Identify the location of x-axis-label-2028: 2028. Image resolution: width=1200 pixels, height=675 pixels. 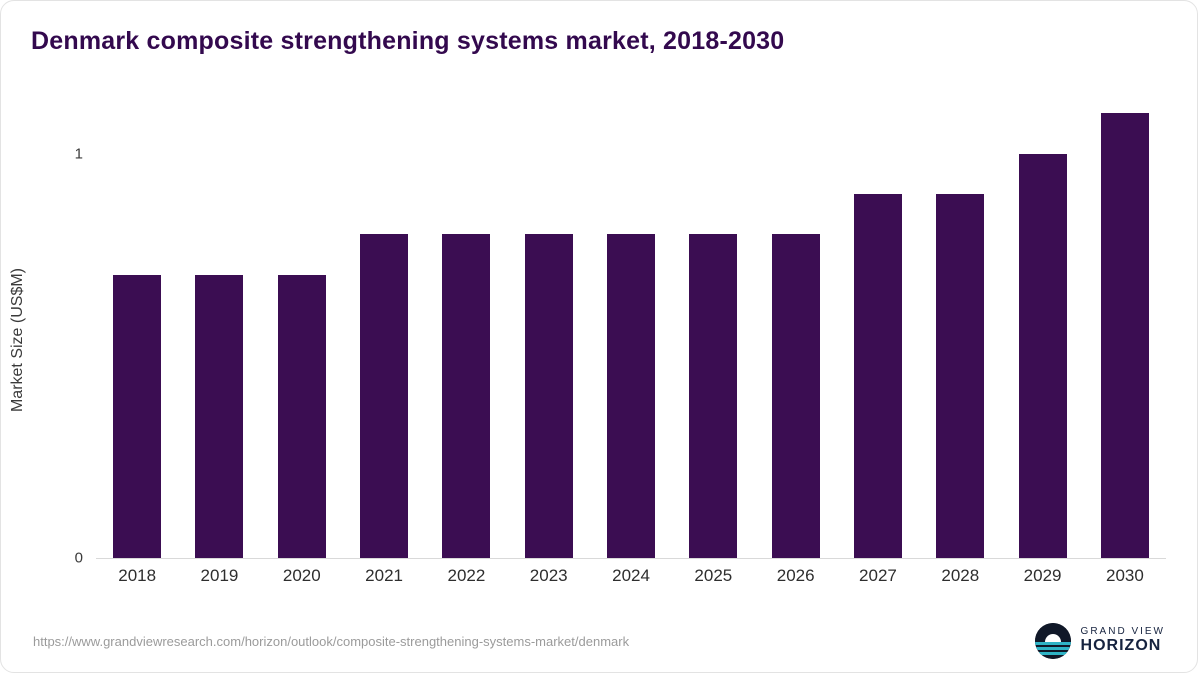
(960, 575).